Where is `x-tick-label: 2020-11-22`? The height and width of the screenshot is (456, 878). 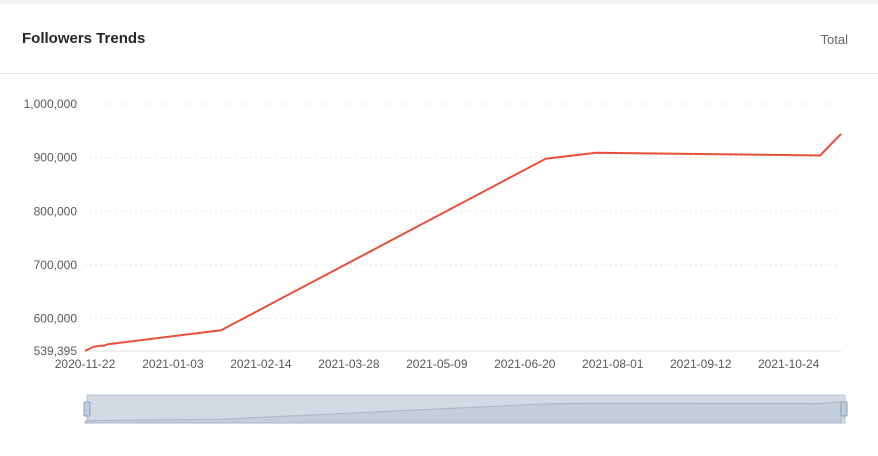
x-tick-label: 2020-11-22 is located at coordinates (85, 364).